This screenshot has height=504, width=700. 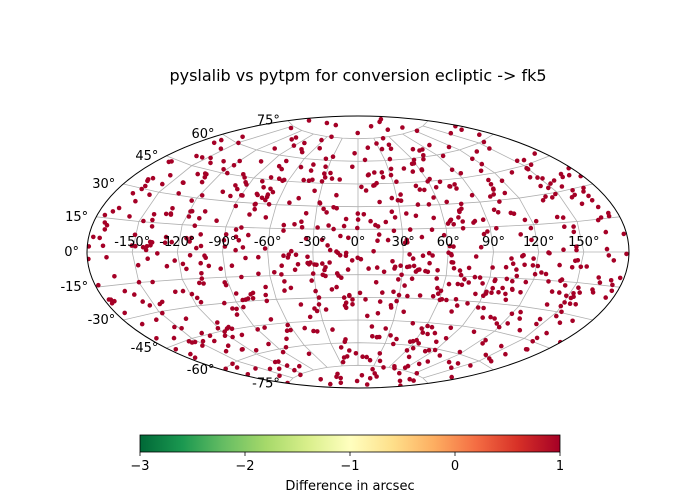 What do you see at coordinates (244, 466) in the screenshot?
I see `colorbar-tick-label: −2` at bounding box center [244, 466].